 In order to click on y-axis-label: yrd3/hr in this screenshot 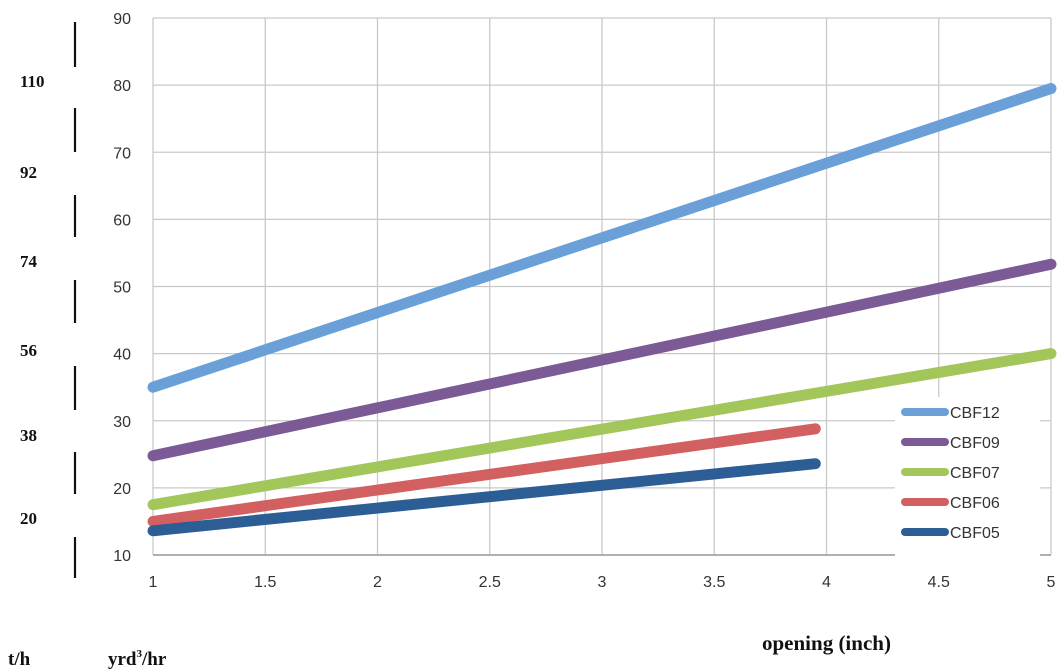, I will do `click(137, 659)`.